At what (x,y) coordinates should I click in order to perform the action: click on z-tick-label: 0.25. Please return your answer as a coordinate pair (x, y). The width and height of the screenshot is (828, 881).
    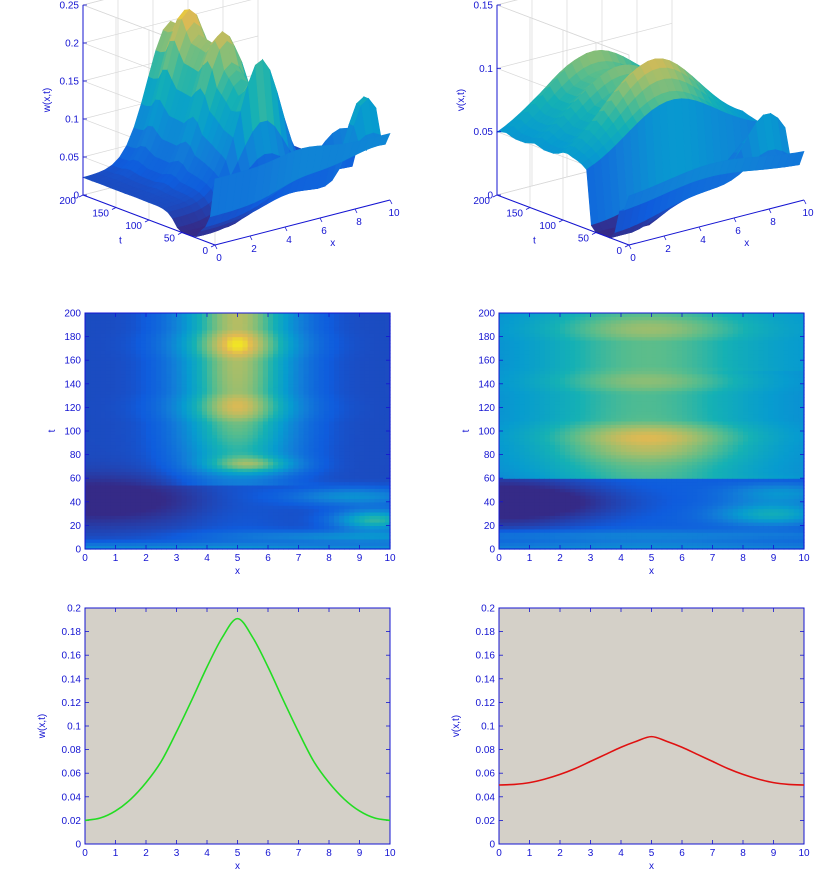
    Looking at the image, I should click on (70, 6).